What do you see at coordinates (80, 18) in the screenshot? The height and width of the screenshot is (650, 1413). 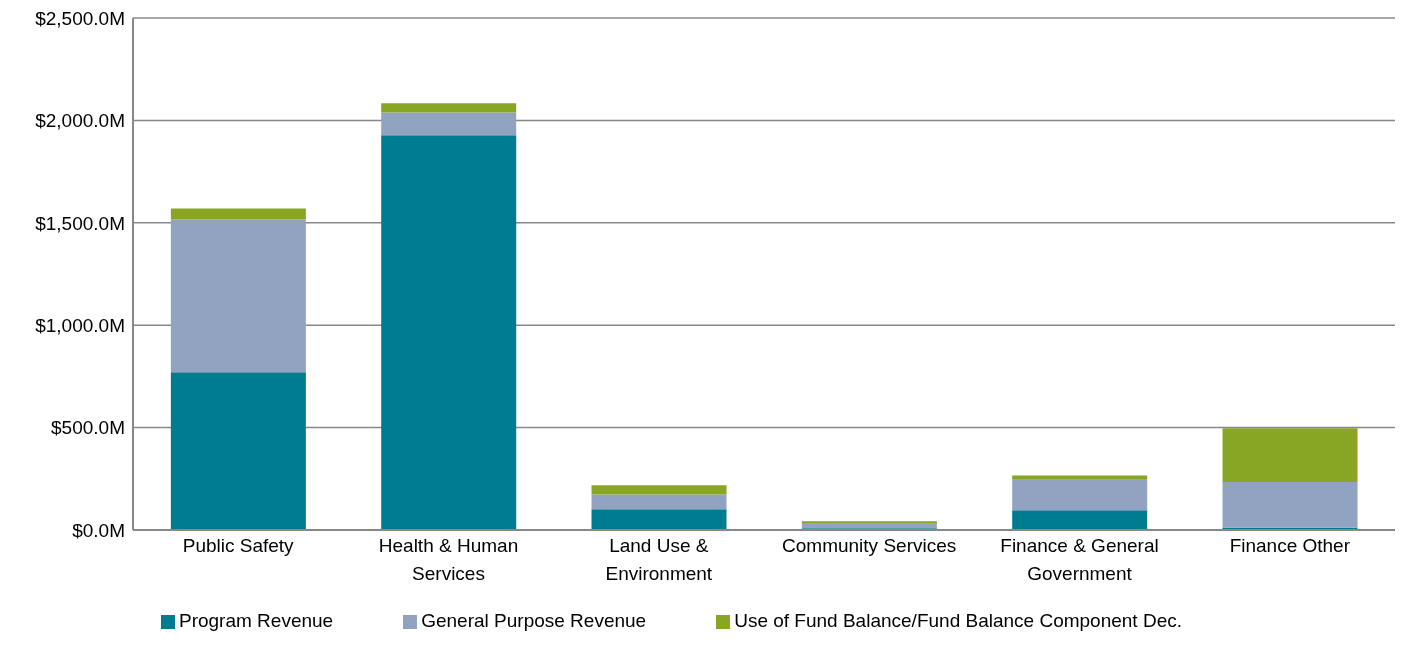 I see `y-tick-label: $2,500.0M` at bounding box center [80, 18].